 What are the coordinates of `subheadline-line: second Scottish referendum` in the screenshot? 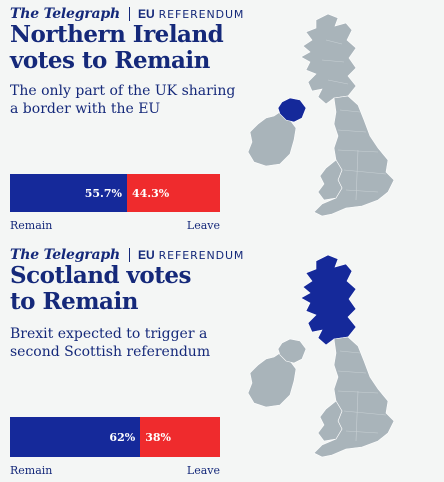 It's located at (110, 352).